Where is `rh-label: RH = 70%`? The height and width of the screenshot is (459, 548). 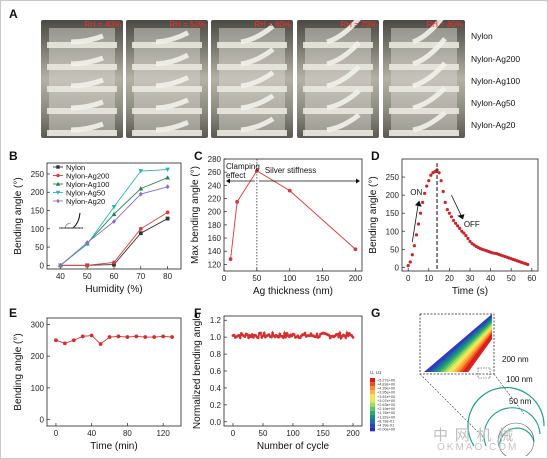
rh-label: RH = 70% is located at coordinates (358, 24).